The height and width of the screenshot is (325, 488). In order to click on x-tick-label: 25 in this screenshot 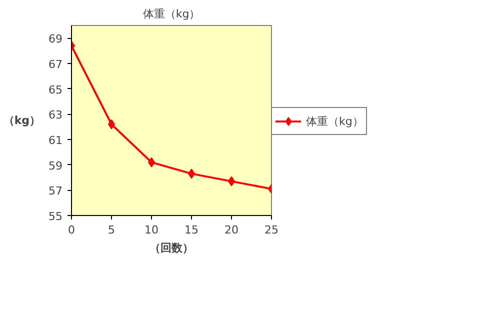, I will do `click(271, 230)`.